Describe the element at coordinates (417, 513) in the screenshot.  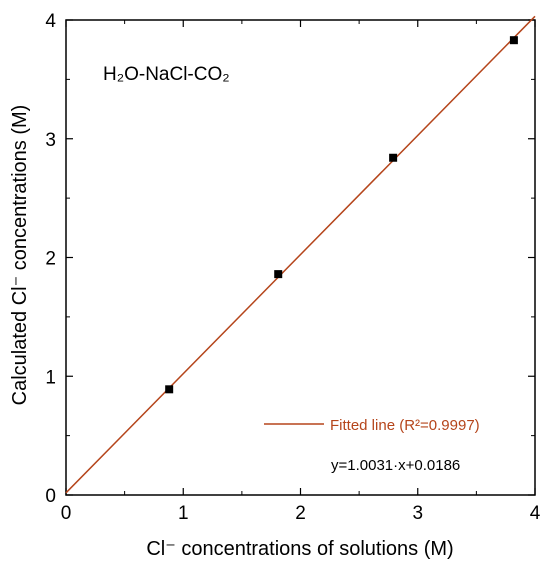
I see `x-tick-label: 3` at that location.